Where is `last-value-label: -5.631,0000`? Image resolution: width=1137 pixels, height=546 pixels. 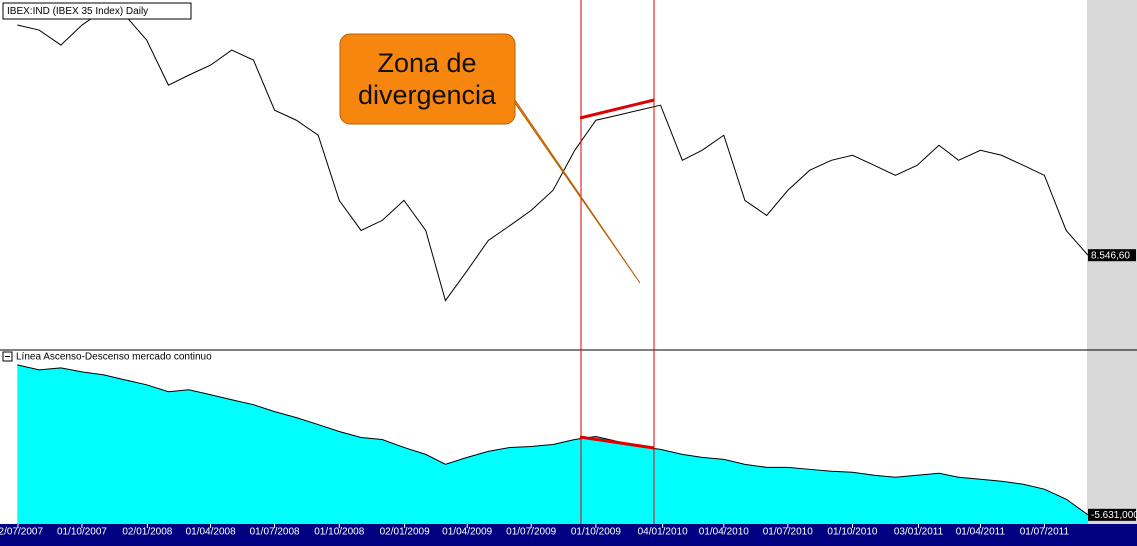 last-value-label: -5.631,0000 is located at coordinates (1114, 515).